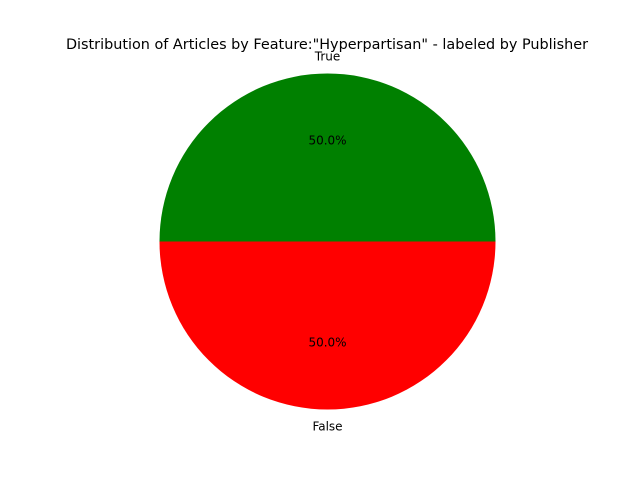 This screenshot has height=480, width=640. What do you see at coordinates (327, 426) in the screenshot?
I see `pie-slice-category-label: False` at bounding box center [327, 426].